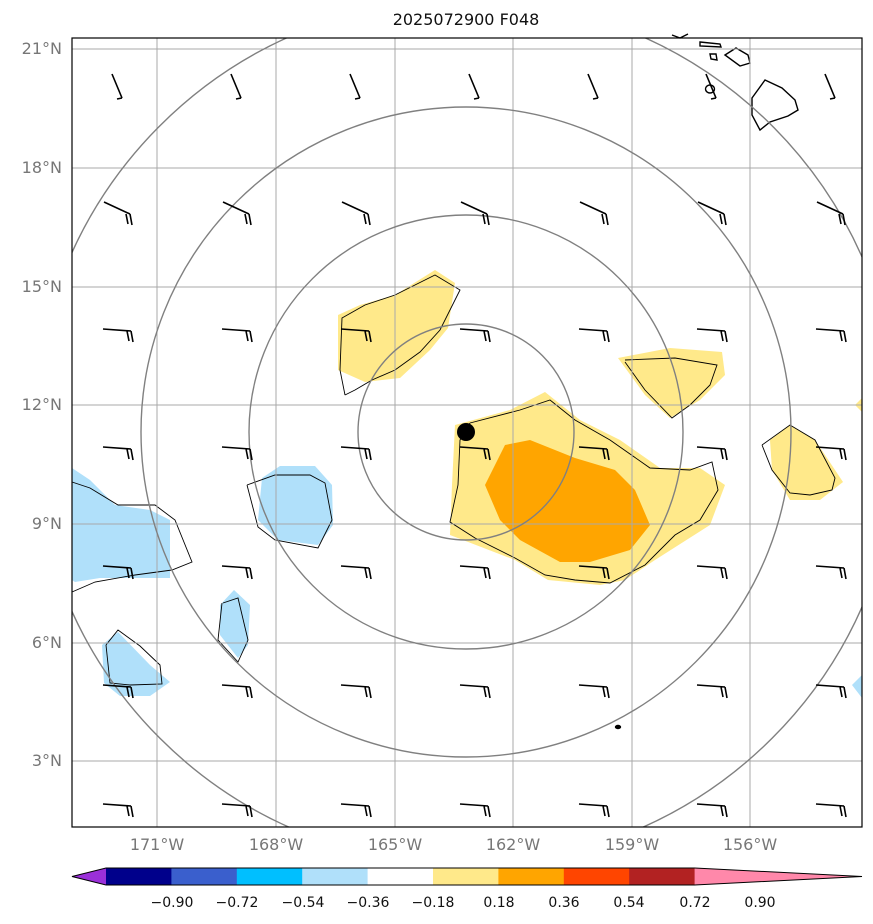 The height and width of the screenshot is (924, 873). I want to click on colorbar-tick: −0.54, so click(303, 903).